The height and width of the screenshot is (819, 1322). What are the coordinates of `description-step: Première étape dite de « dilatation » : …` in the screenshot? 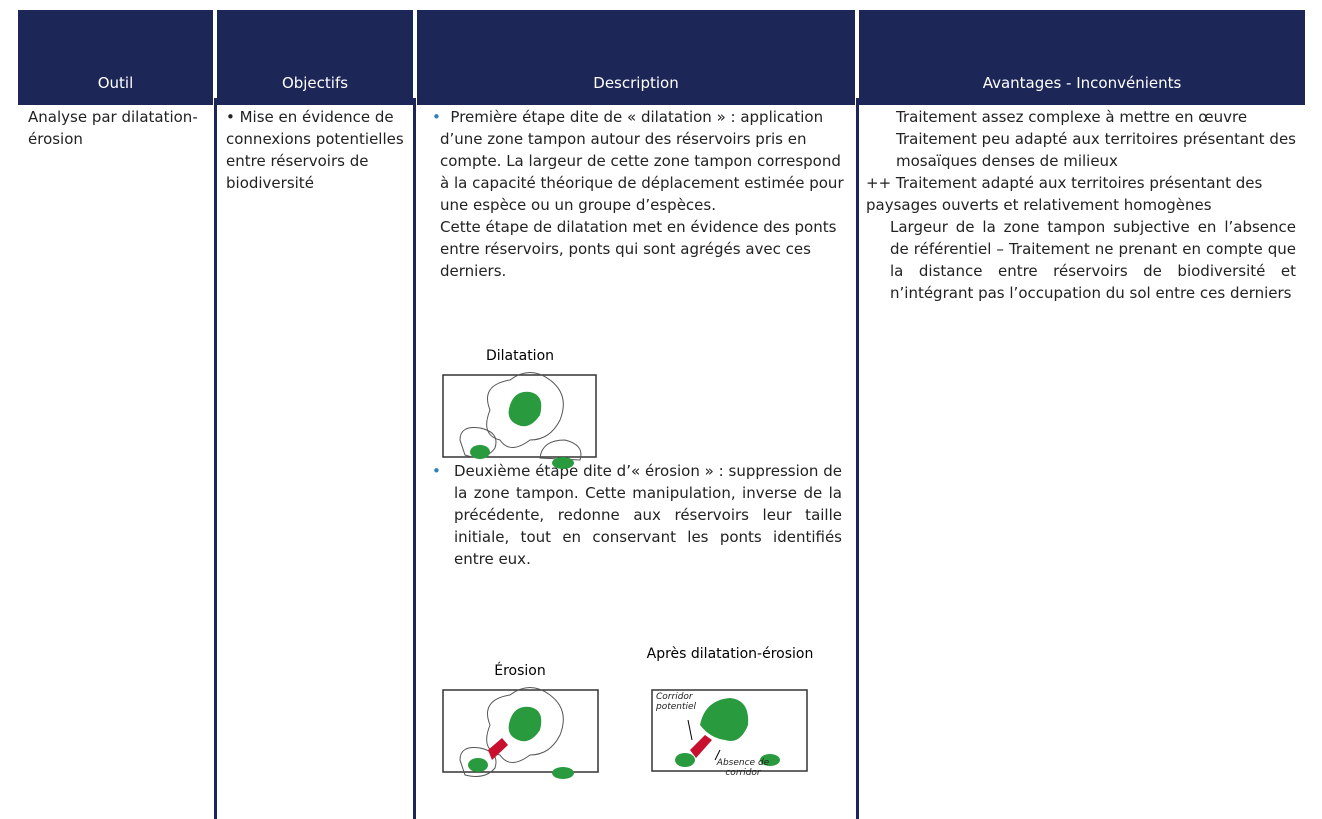 It's located at (642, 161).